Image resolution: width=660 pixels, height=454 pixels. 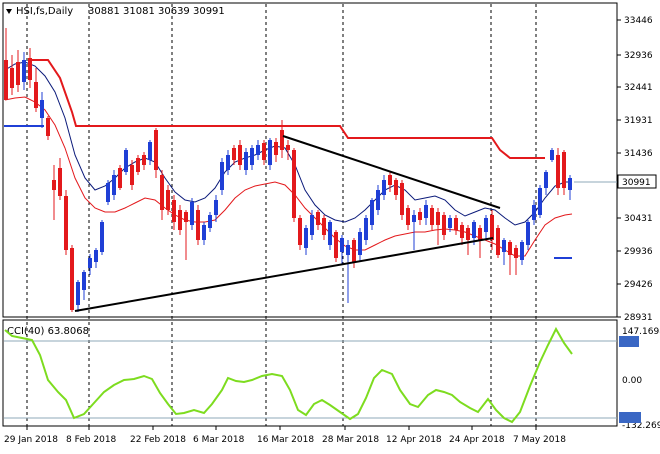 What do you see at coordinates (31, 440) in the screenshot?
I see `time-tick-label: 29 Jan 2018` at bounding box center [31, 440].